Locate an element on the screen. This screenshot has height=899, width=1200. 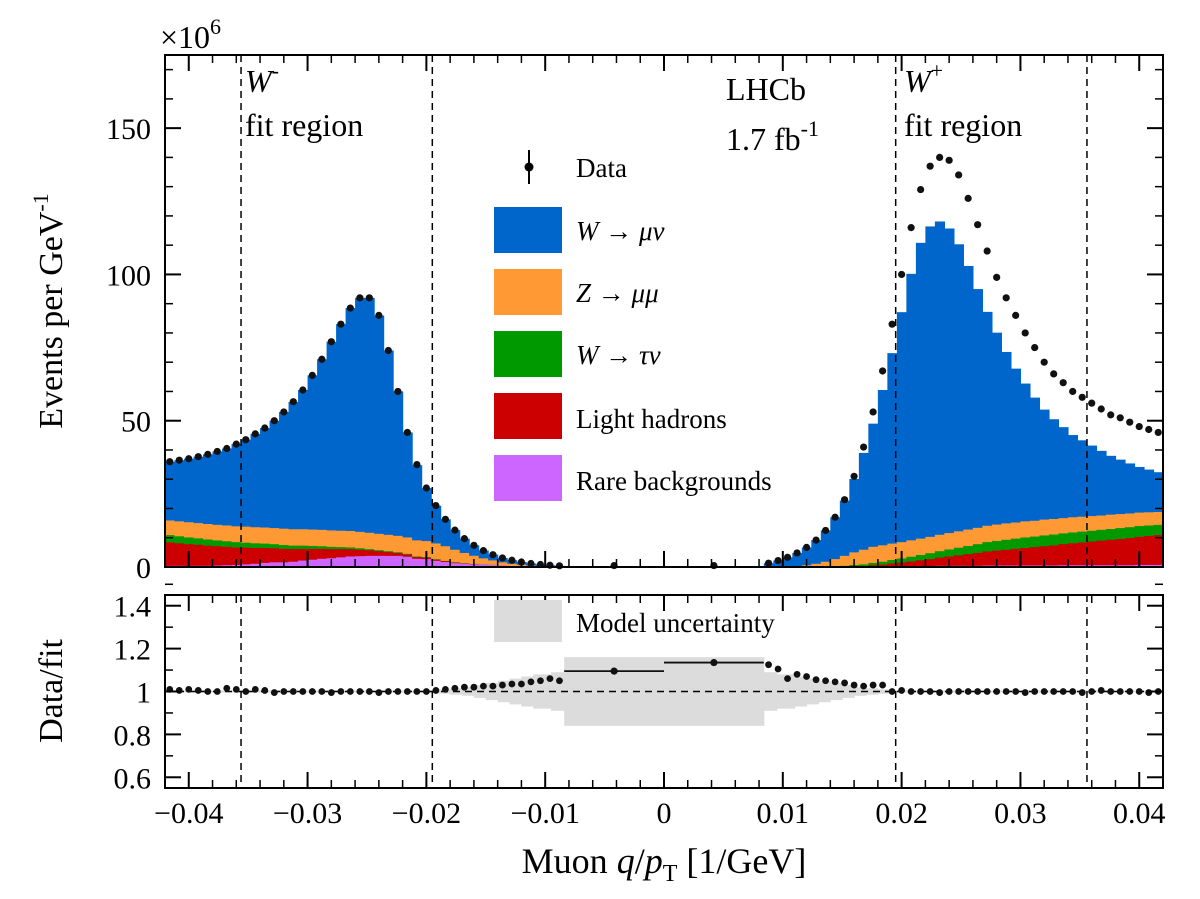
legend-entry-zmumu: Z → μμ is located at coordinates (576, 292).